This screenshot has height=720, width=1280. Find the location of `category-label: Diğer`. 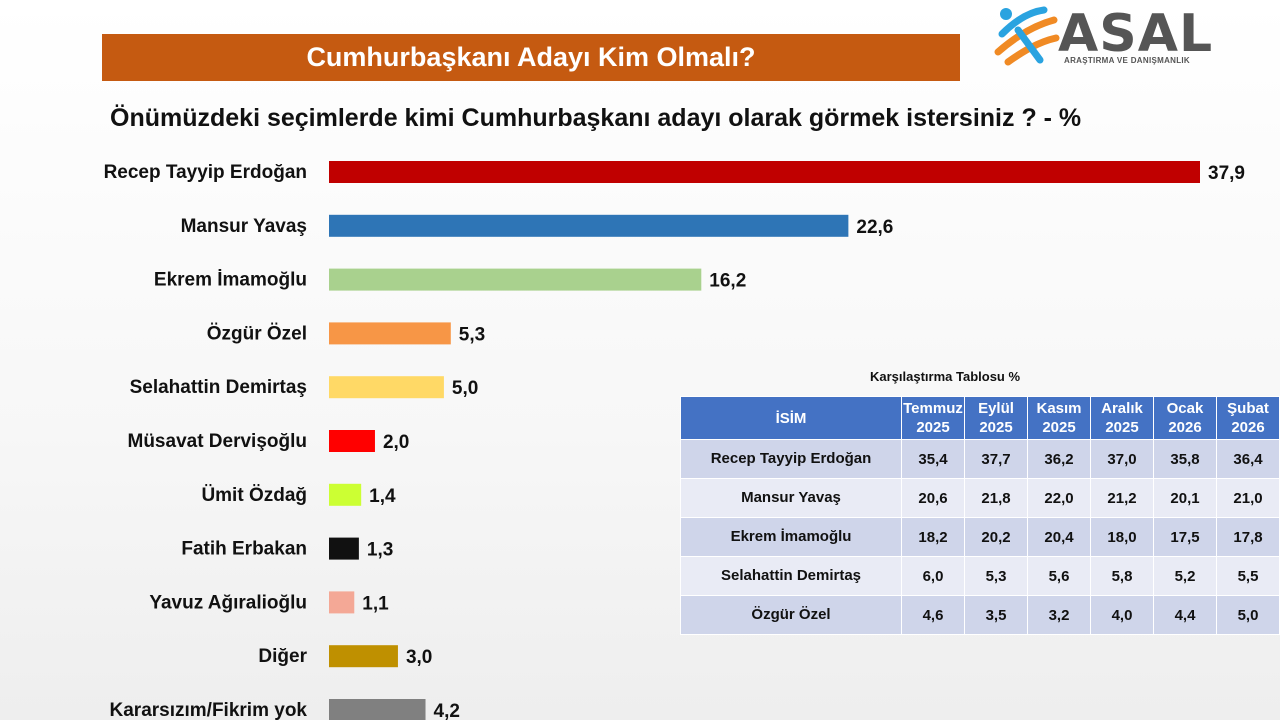

category-label: Diğer is located at coordinates (282, 656).